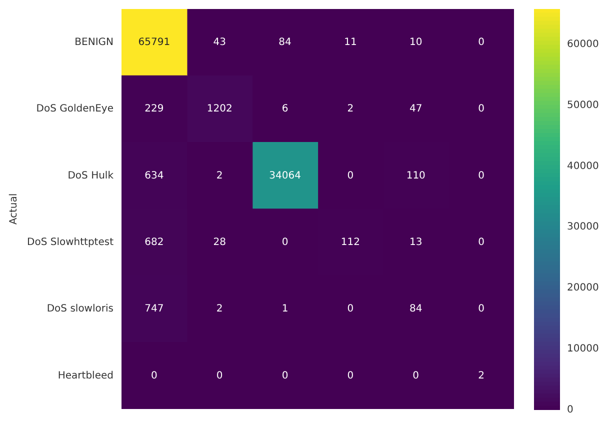  Describe the element at coordinates (154, 176) in the screenshot. I see `data-label: 634` at that location.